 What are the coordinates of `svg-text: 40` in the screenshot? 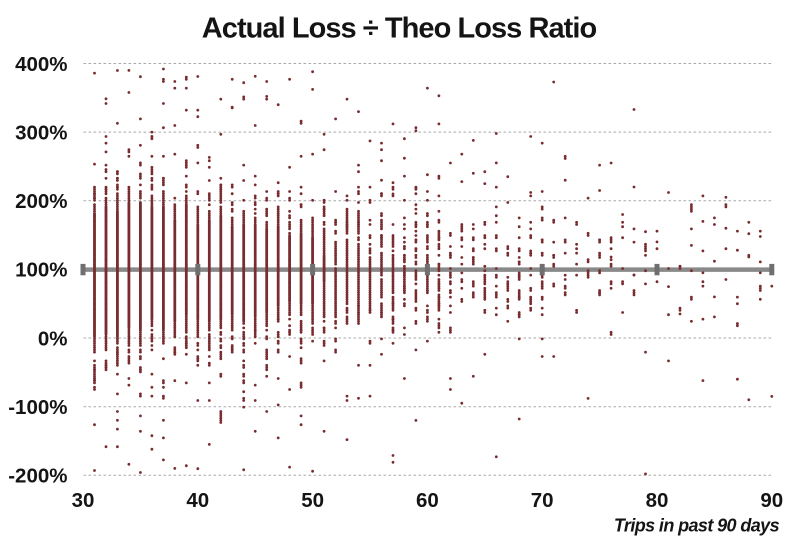 It's located at (197, 500).